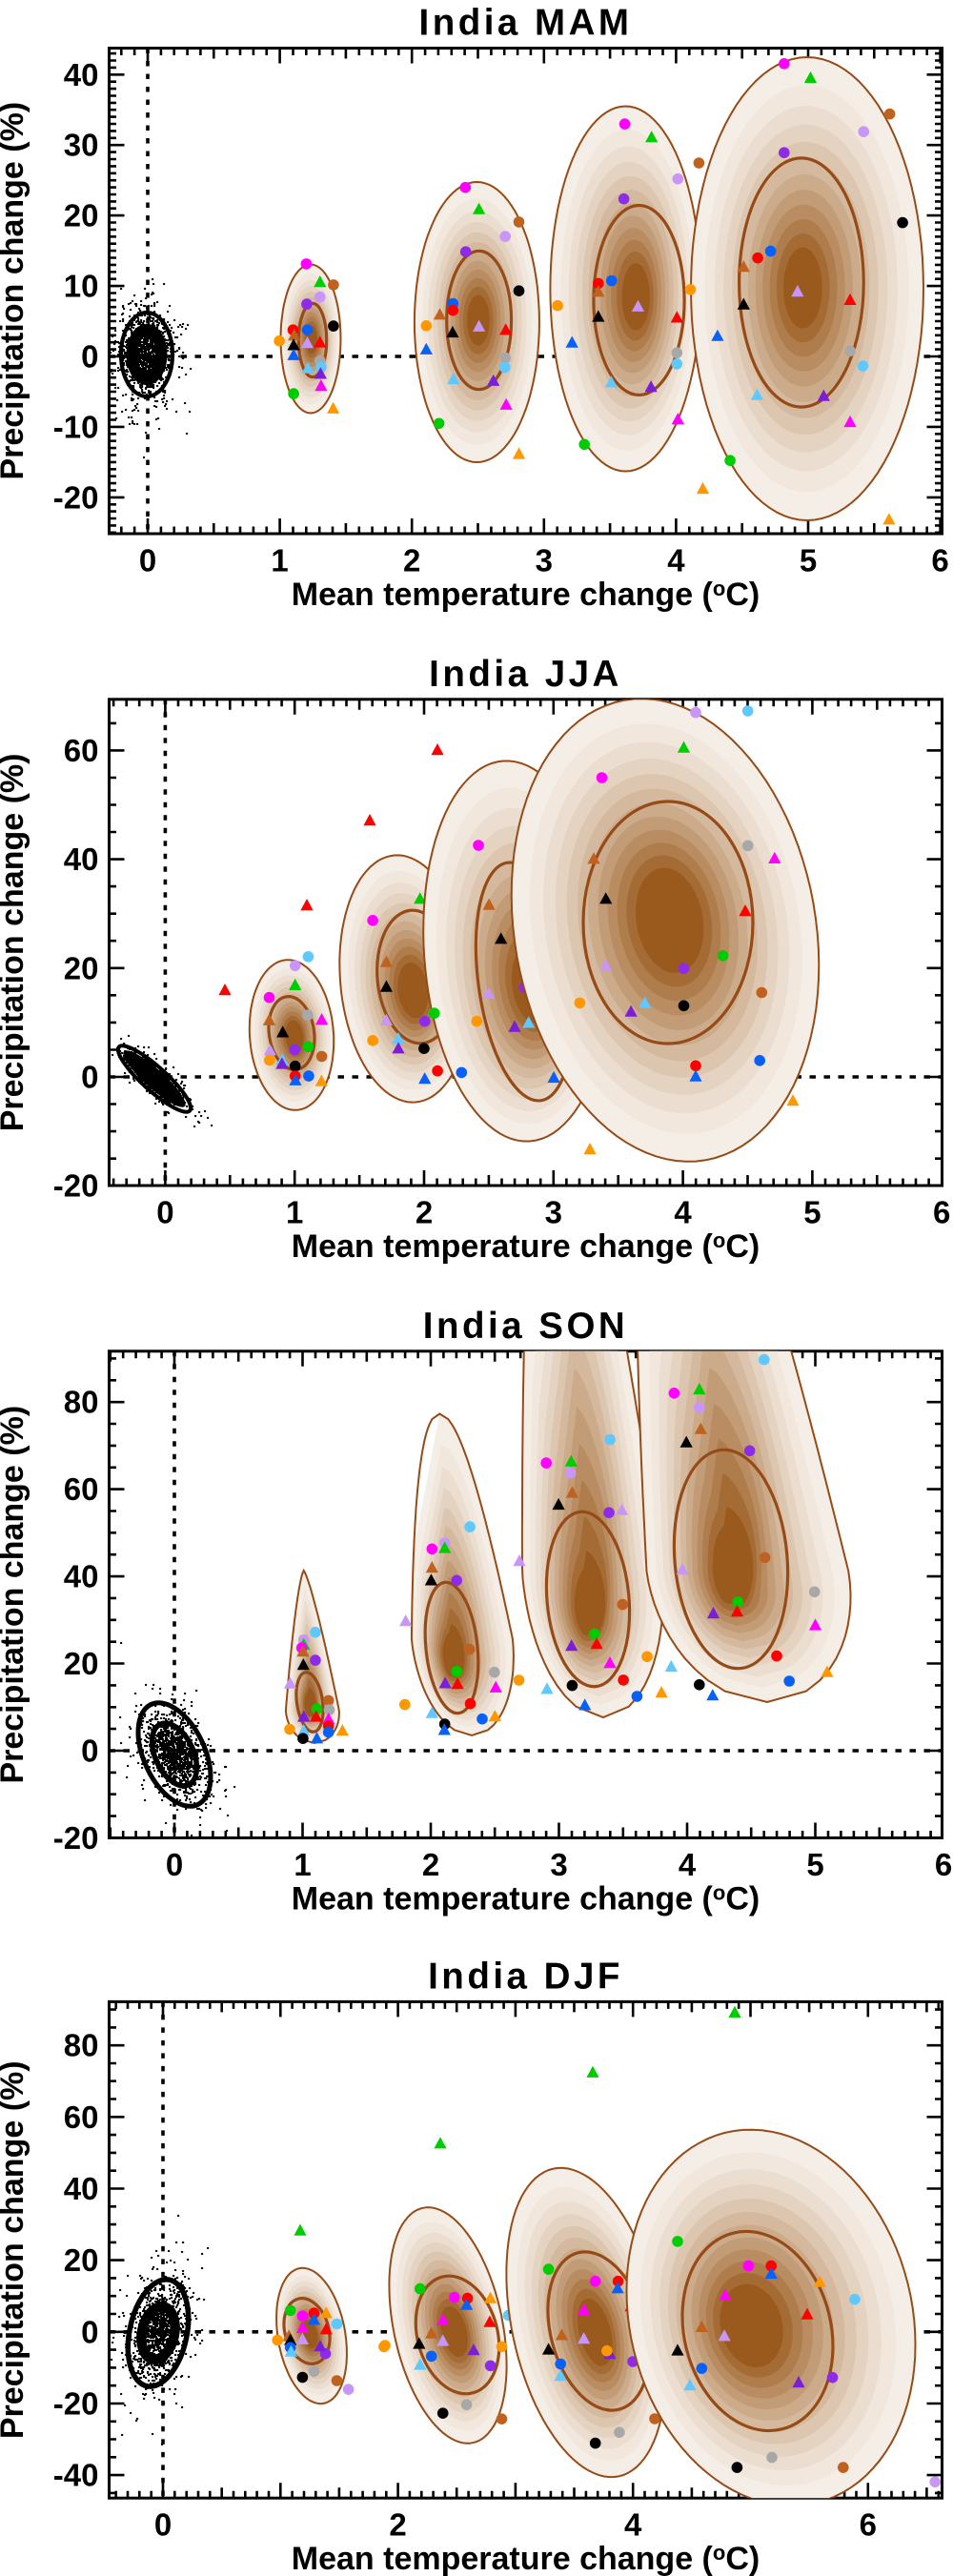  I want to click on svg-text: -10, so click(76, 426).